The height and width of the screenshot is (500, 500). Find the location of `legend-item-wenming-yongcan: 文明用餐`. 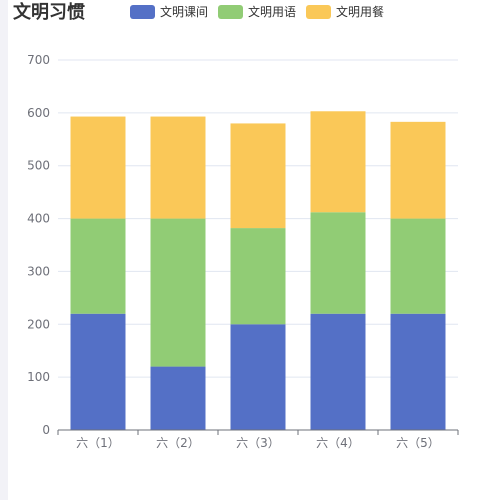

legend-item-wenming-yongcan: 文明用餐 is located at coordinates (345, 12).